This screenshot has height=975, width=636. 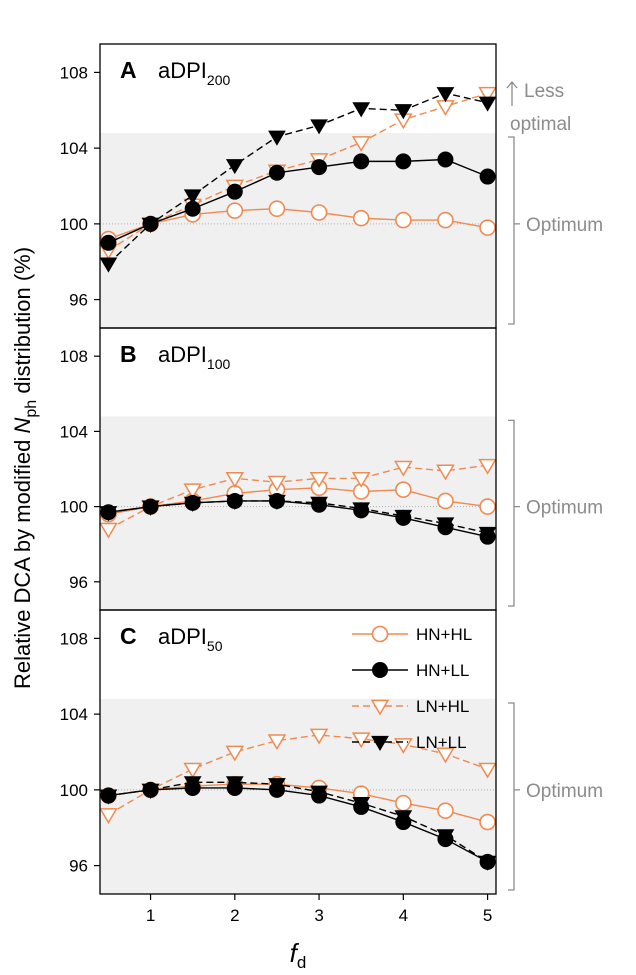 I want to click on panel-title-sub: 50, so click(x=215, y=646).